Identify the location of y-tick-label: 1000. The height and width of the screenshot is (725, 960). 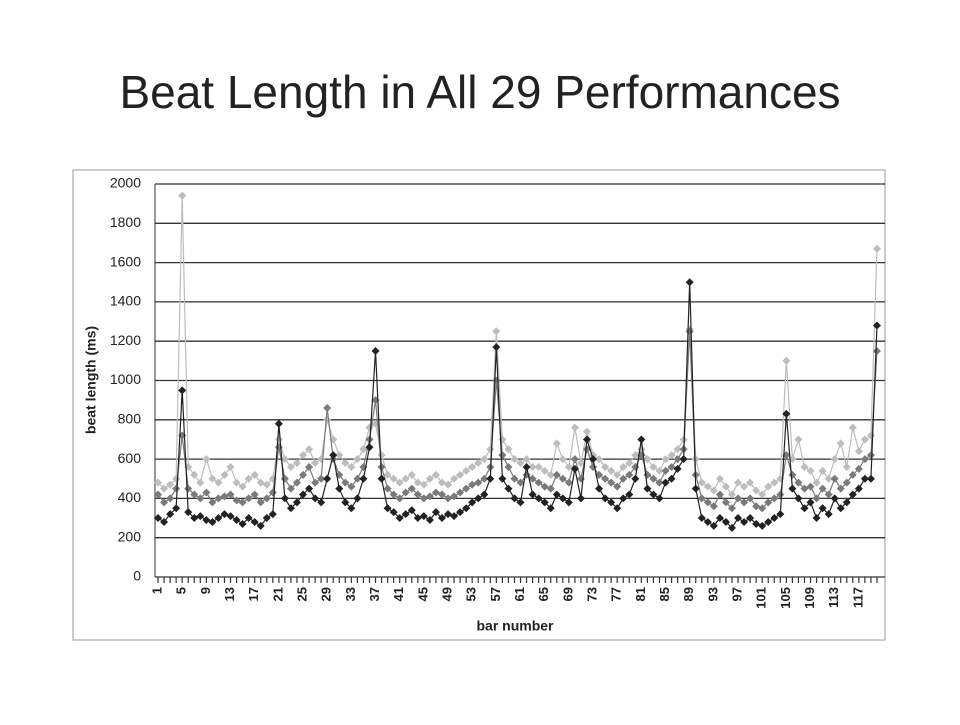
(125, 379).